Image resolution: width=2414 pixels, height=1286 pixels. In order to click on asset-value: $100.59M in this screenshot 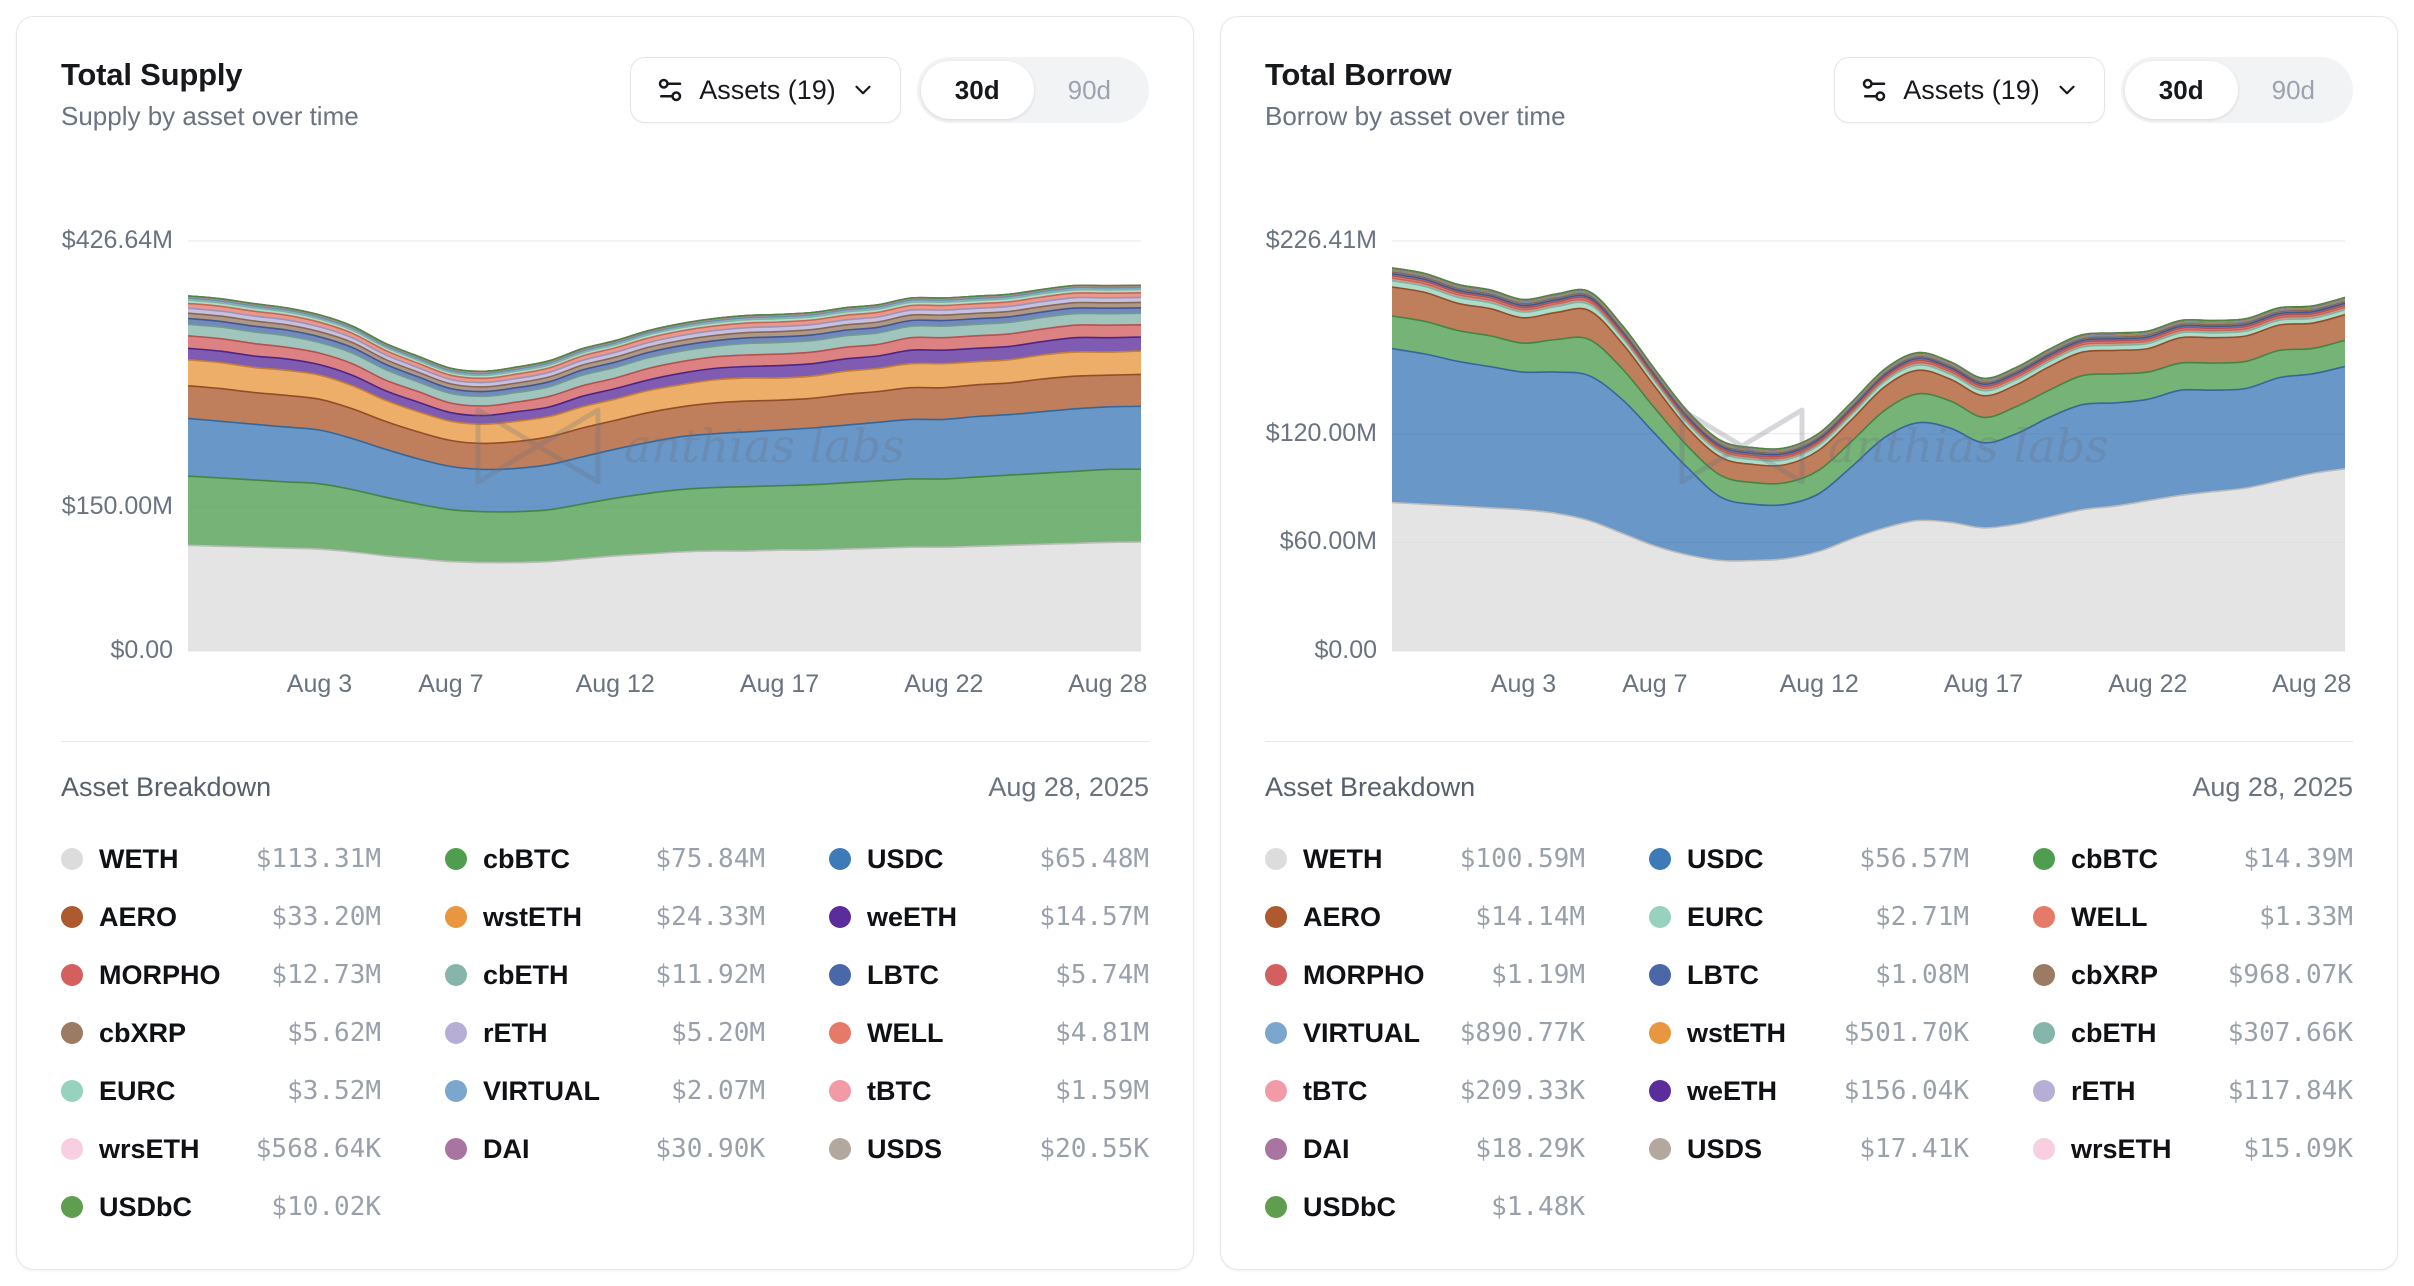, I will do `click(1522, 859)`.